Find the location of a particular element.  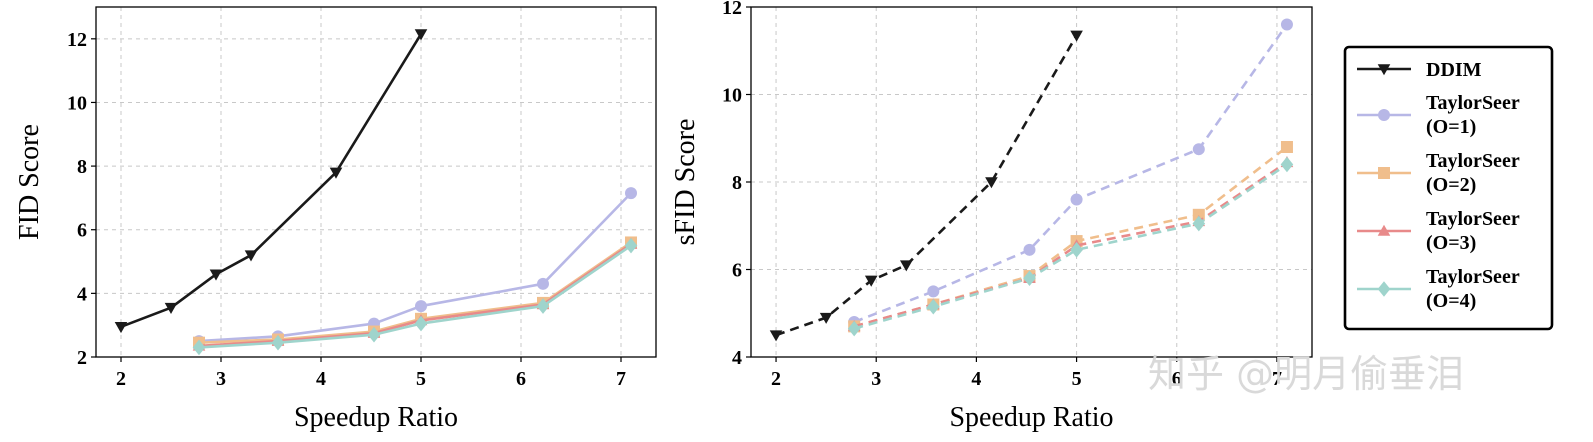

legend-frame is located at coordinates (1448, 188).